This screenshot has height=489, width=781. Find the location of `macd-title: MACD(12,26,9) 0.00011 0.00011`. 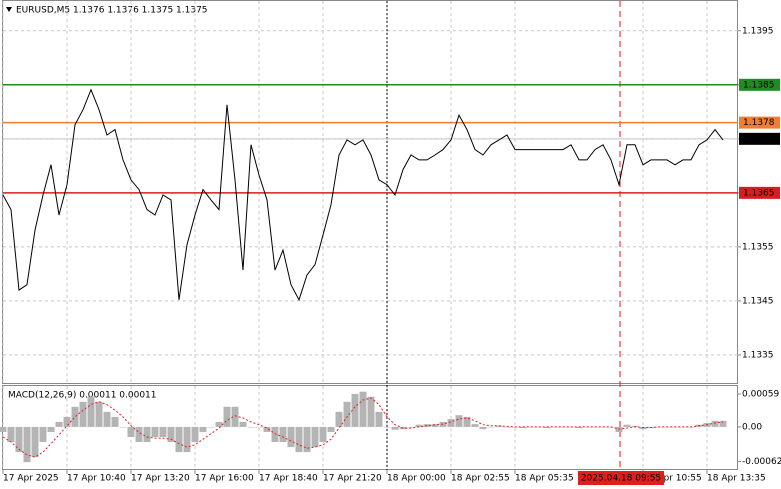

macd-title: MACD(12,26,9) 0.00011 0.00011 is located at coordinates (82, 396).